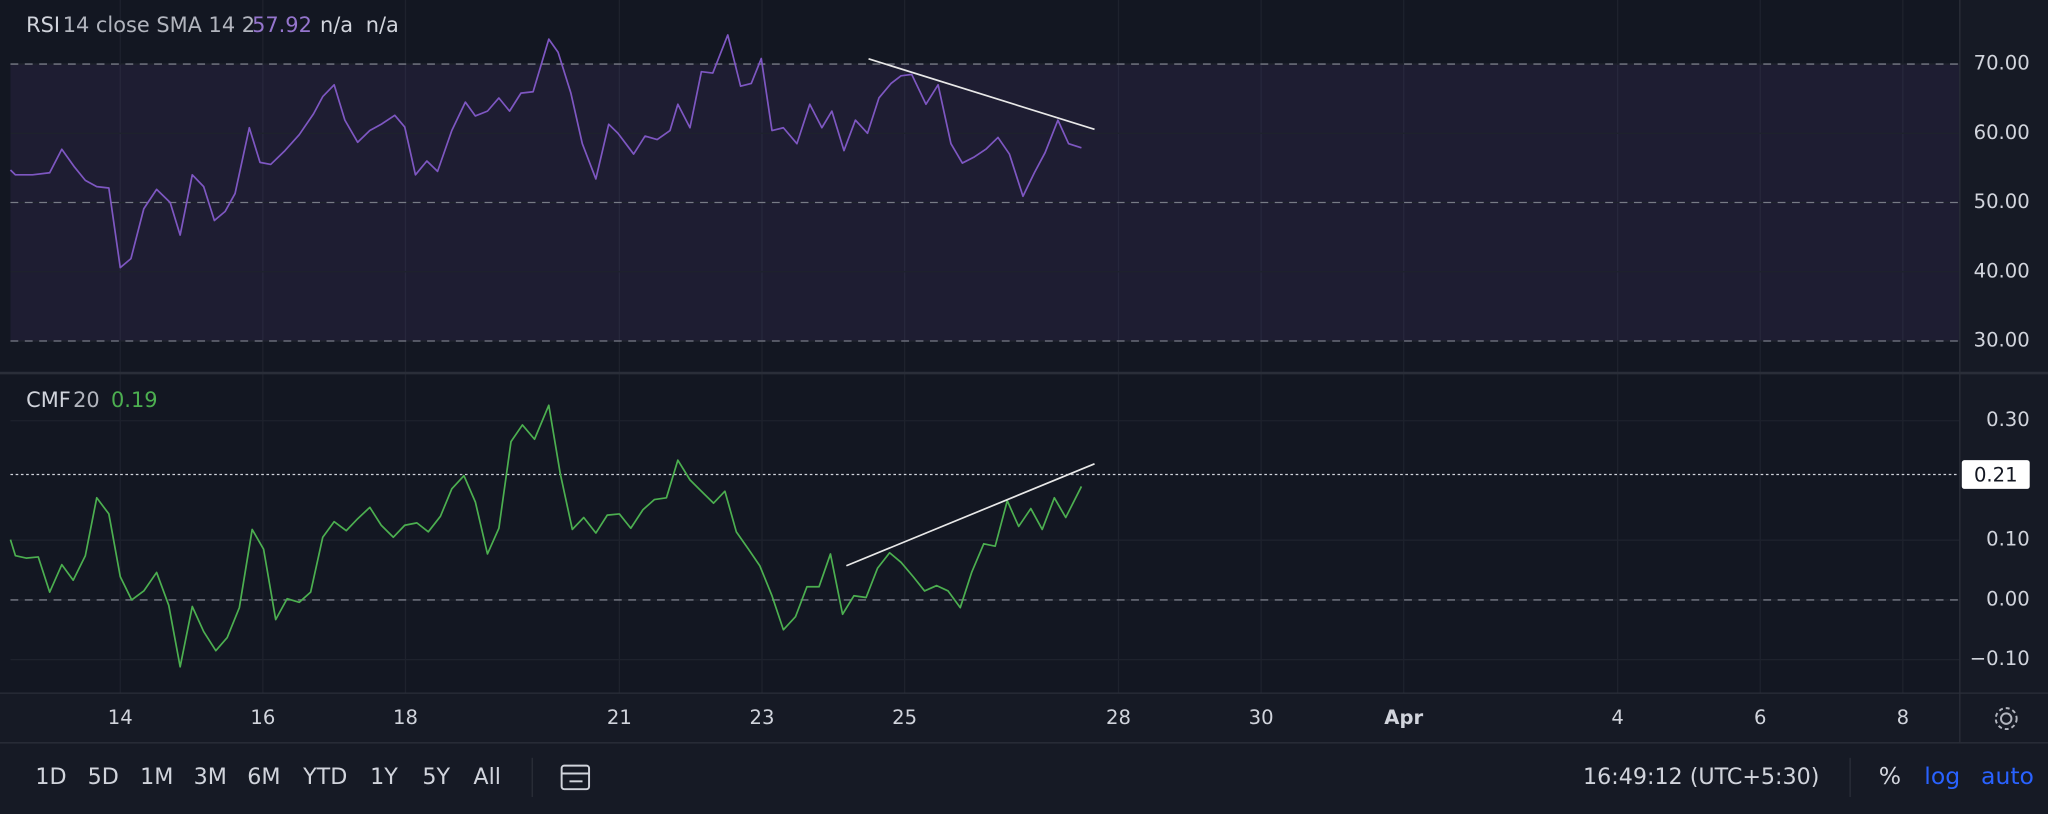 The height and width of the screenshot is (814, 2048). What do you see at coordinates (1034, 776) in the screenshot?
I see `toolbar: 1D 5D 1M 3M 6M YTD 1Y 5Y All% log auto` at bounding box center [1034, 776].